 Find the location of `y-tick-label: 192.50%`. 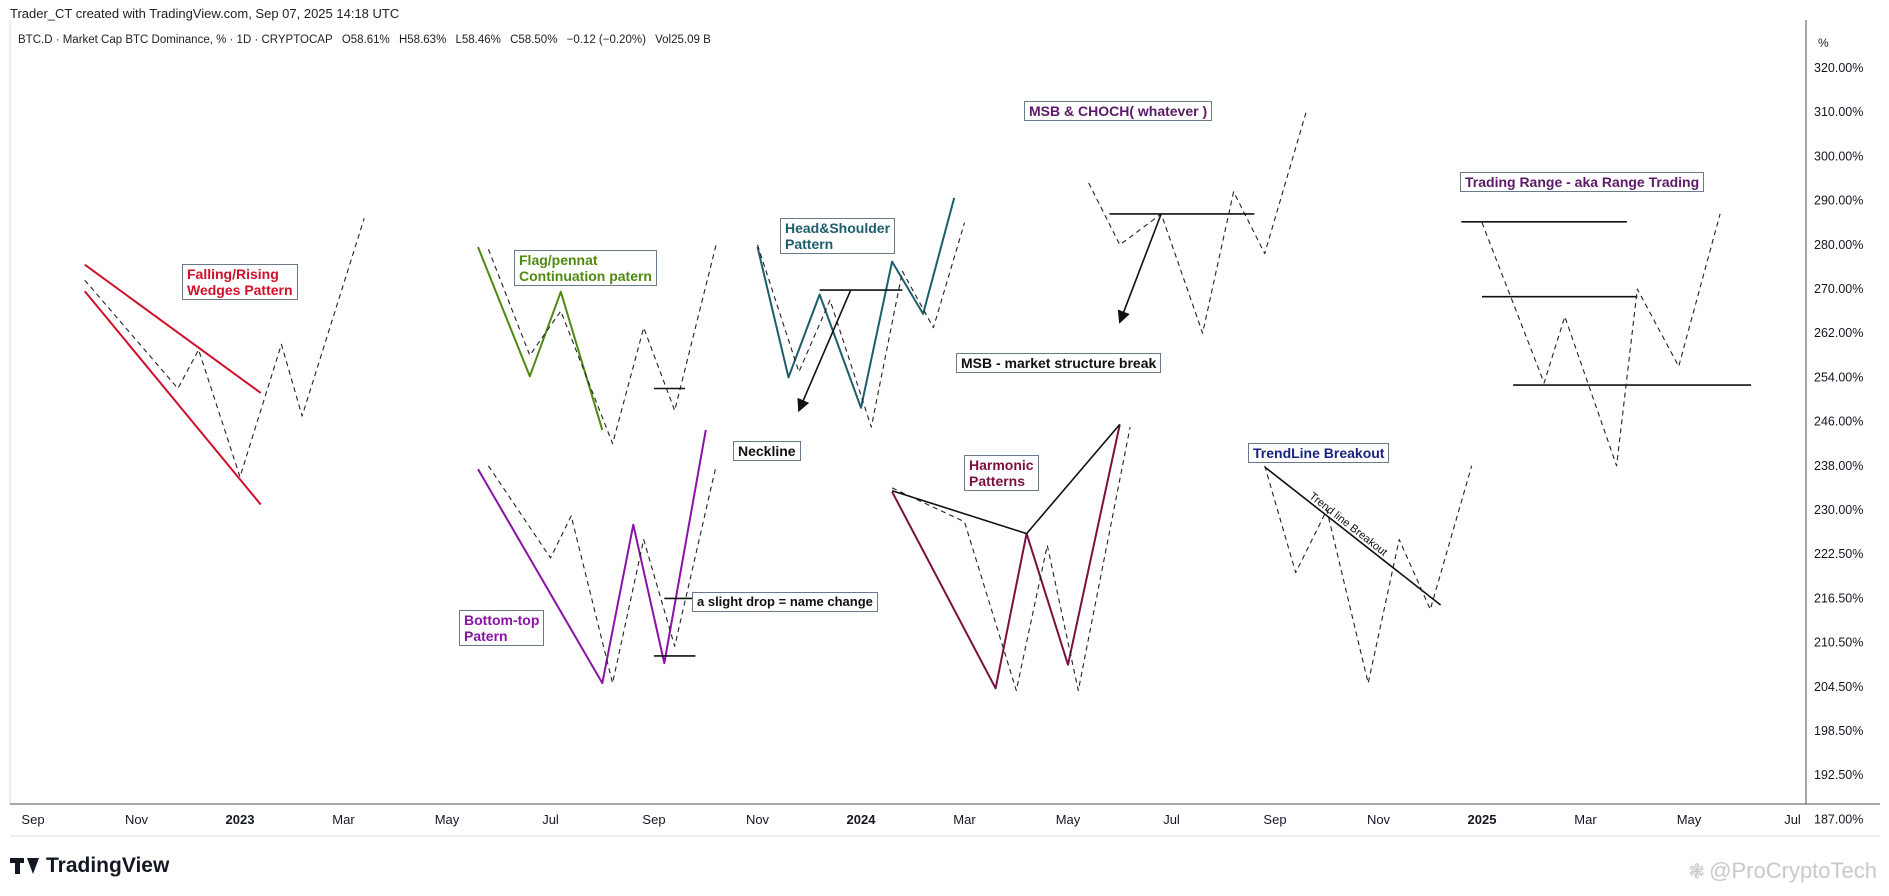

y-tick-label: 192.50% is located at coordinates (1838, 775).